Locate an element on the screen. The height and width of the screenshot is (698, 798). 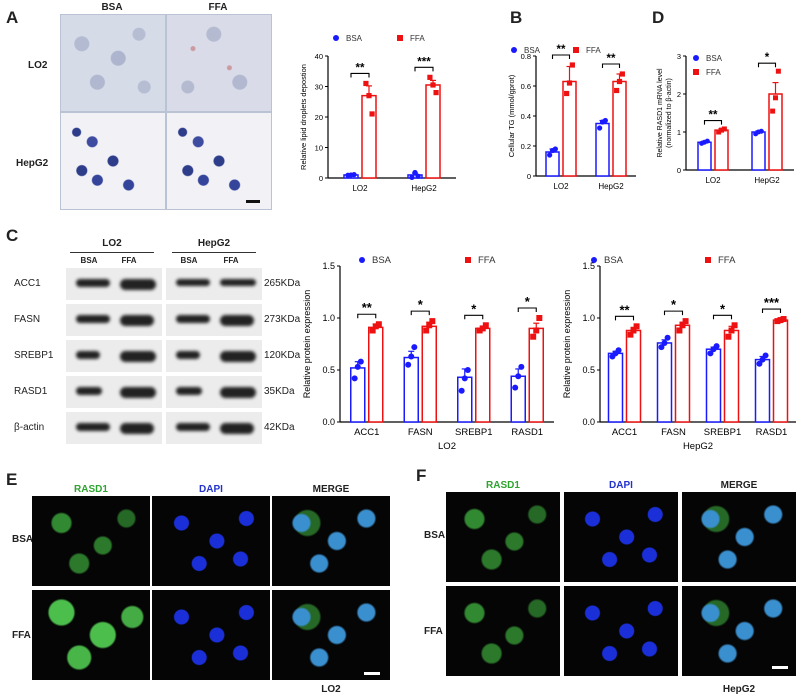
panel-f-header-rasd1: RASD1 is located at coordinates (503, 485).